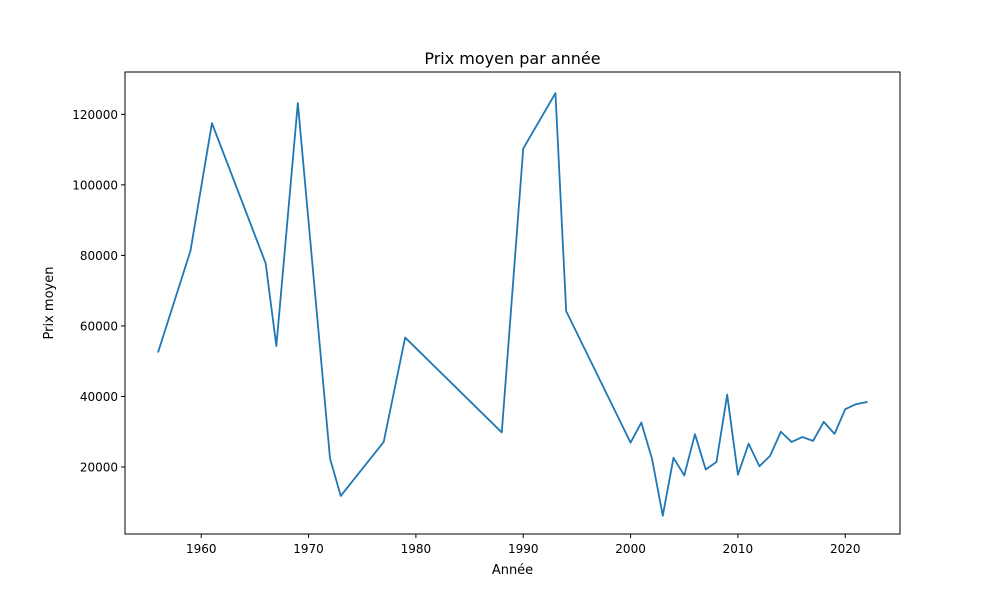 The width and height of the screenshot is (1000, 600). Describe the element at coordinates (512, 570) in the screenshot. I see `x-axis-label: Année` at that location.